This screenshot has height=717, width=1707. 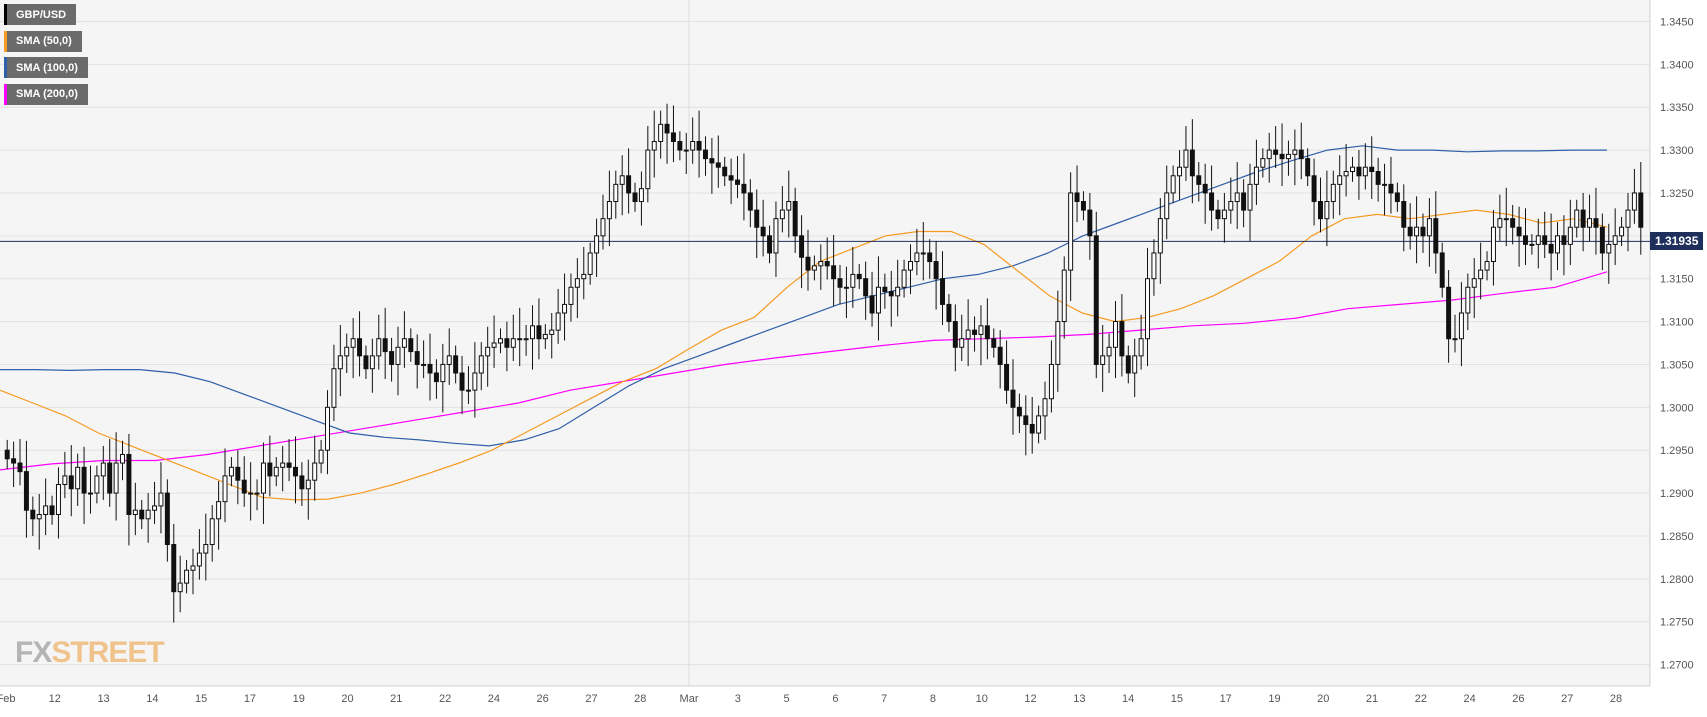 What do you see at coordinates (1677, 65) in the screenshot?
I see `y-tick-label: 1.3400` at bounding box center [1677, 65].